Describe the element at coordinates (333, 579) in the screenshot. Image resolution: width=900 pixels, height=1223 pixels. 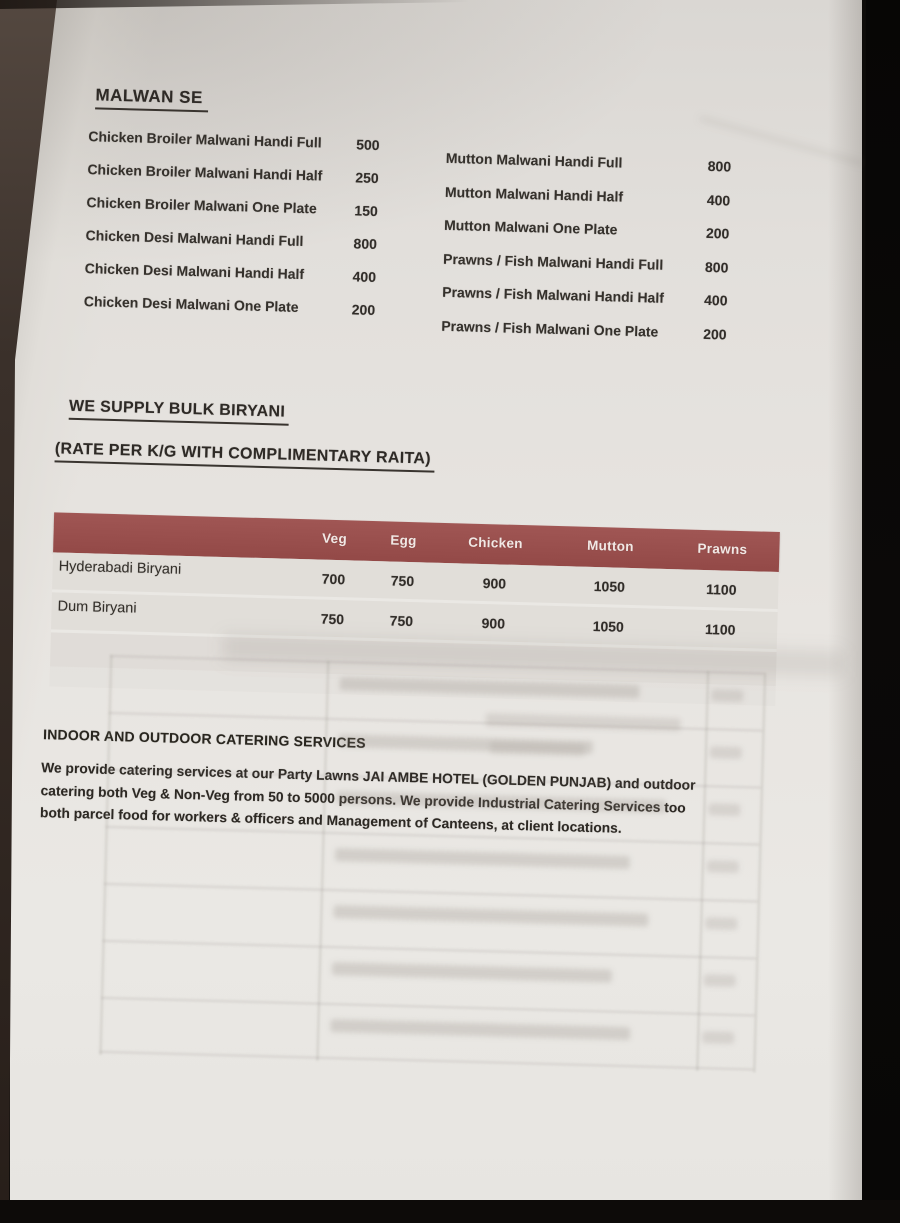
I see `cell-value: 700` at that location.